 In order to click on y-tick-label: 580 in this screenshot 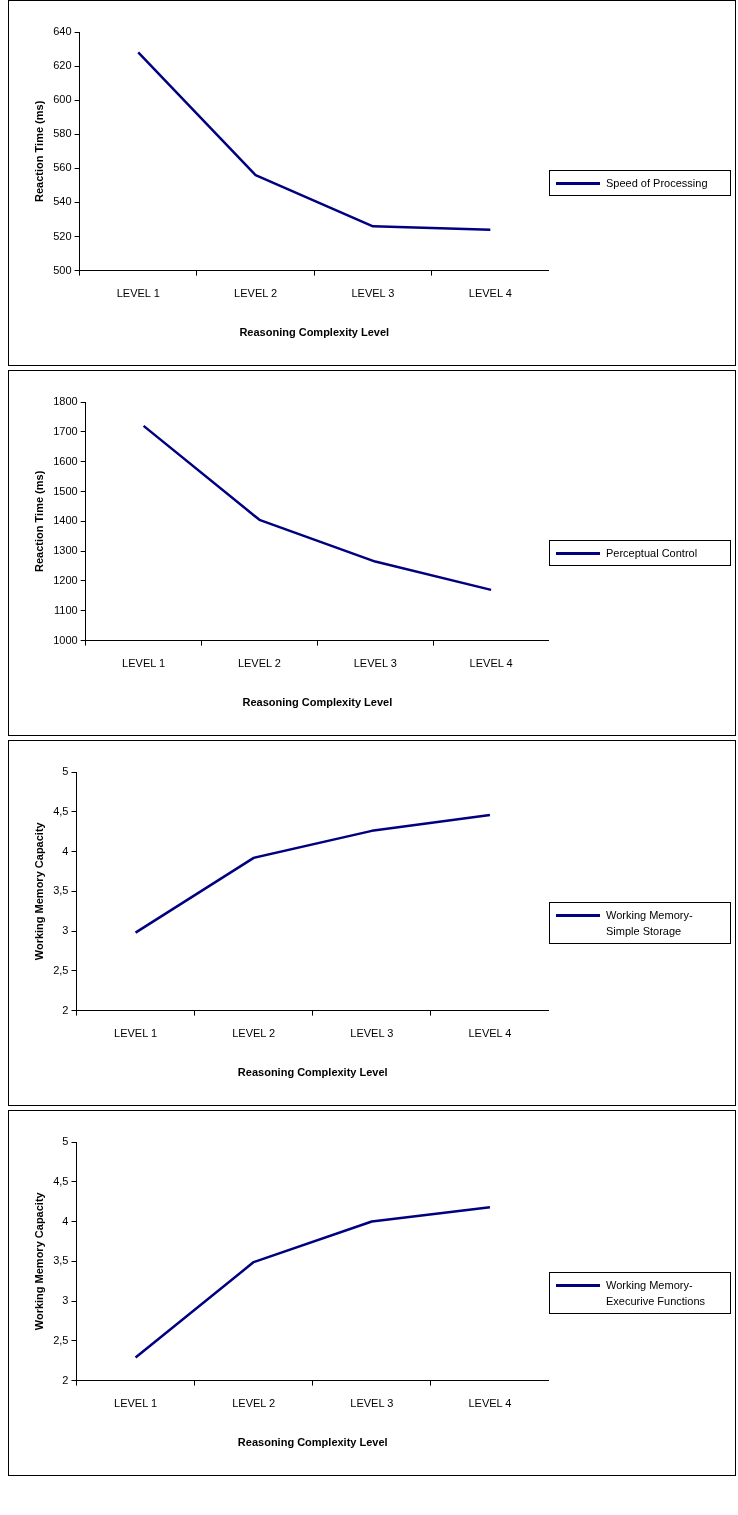, I will do `click(62, 133)`.